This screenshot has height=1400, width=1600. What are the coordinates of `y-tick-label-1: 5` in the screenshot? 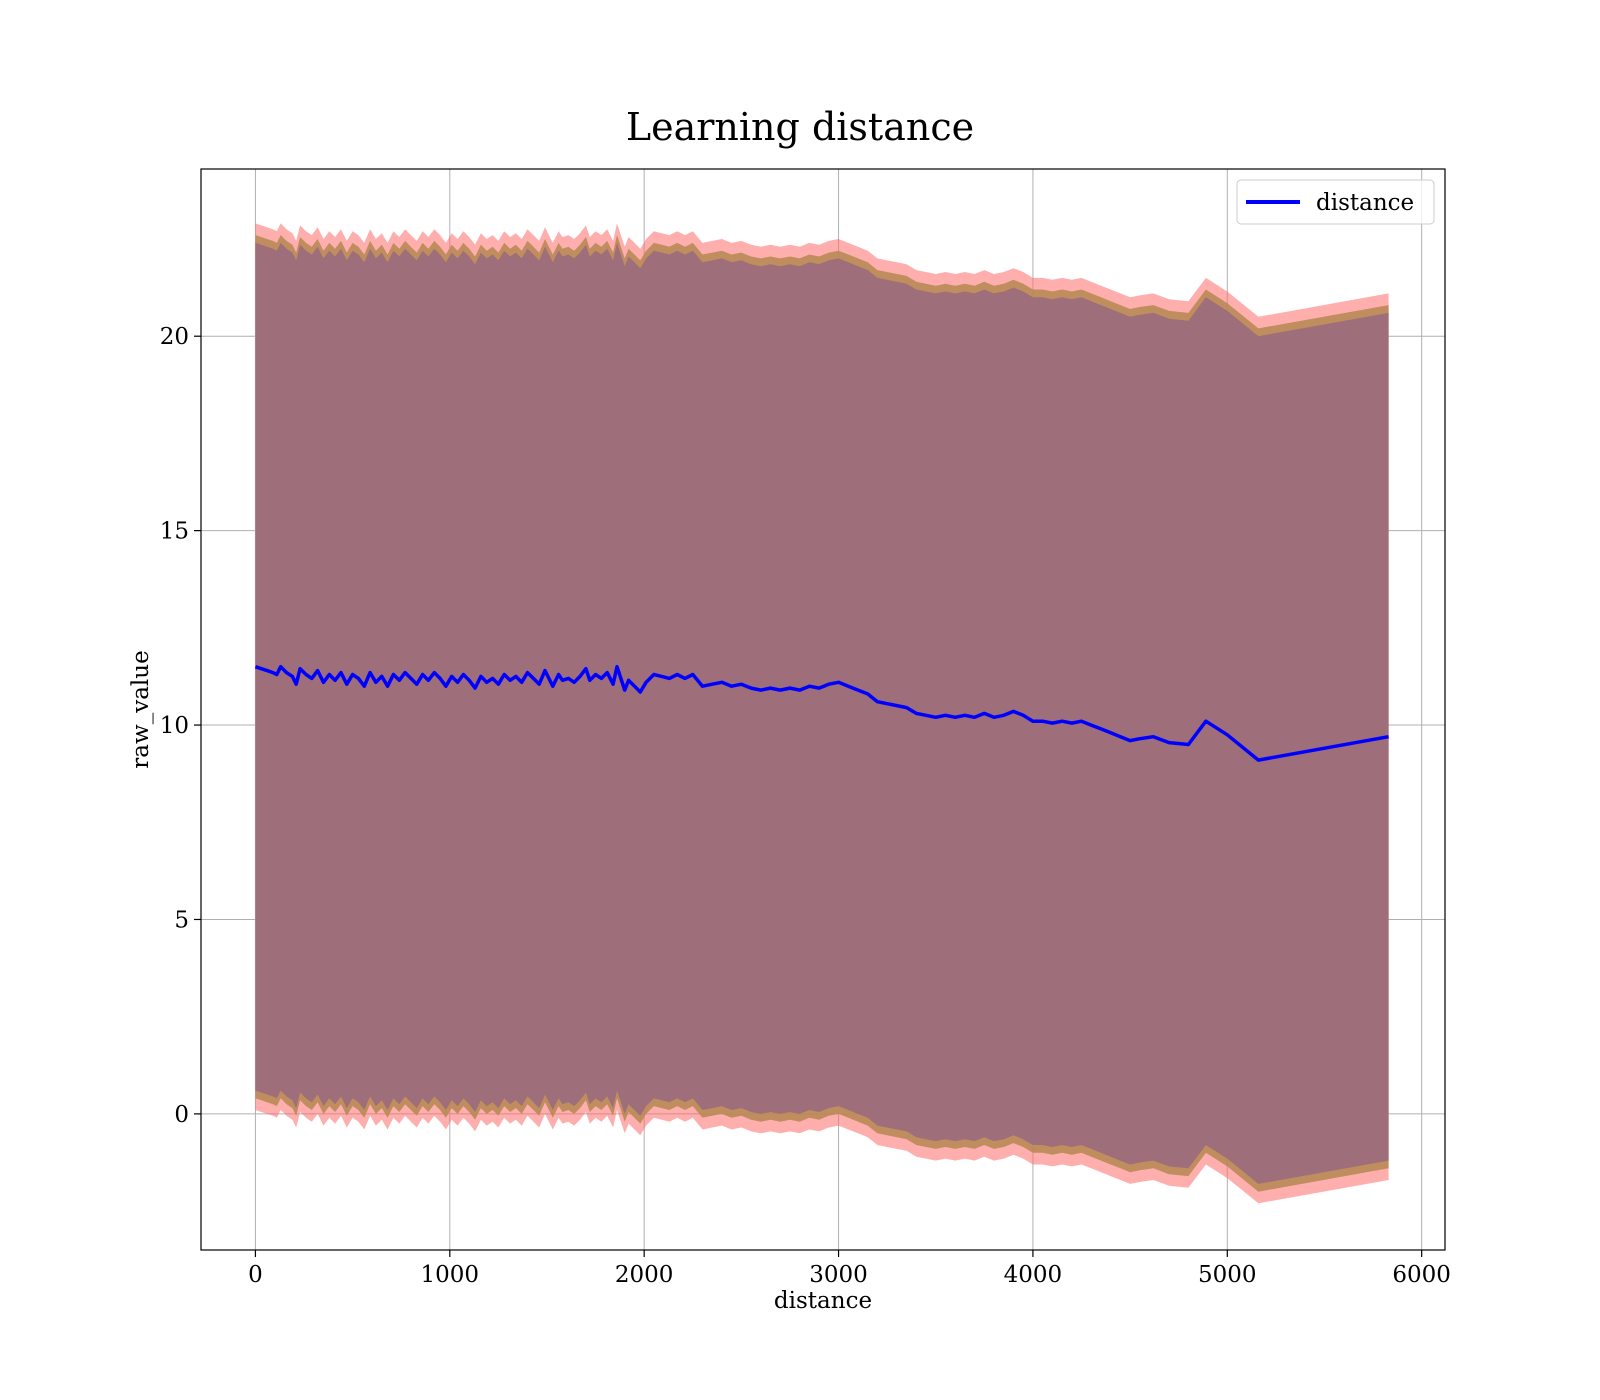 It's located at (181, 920).